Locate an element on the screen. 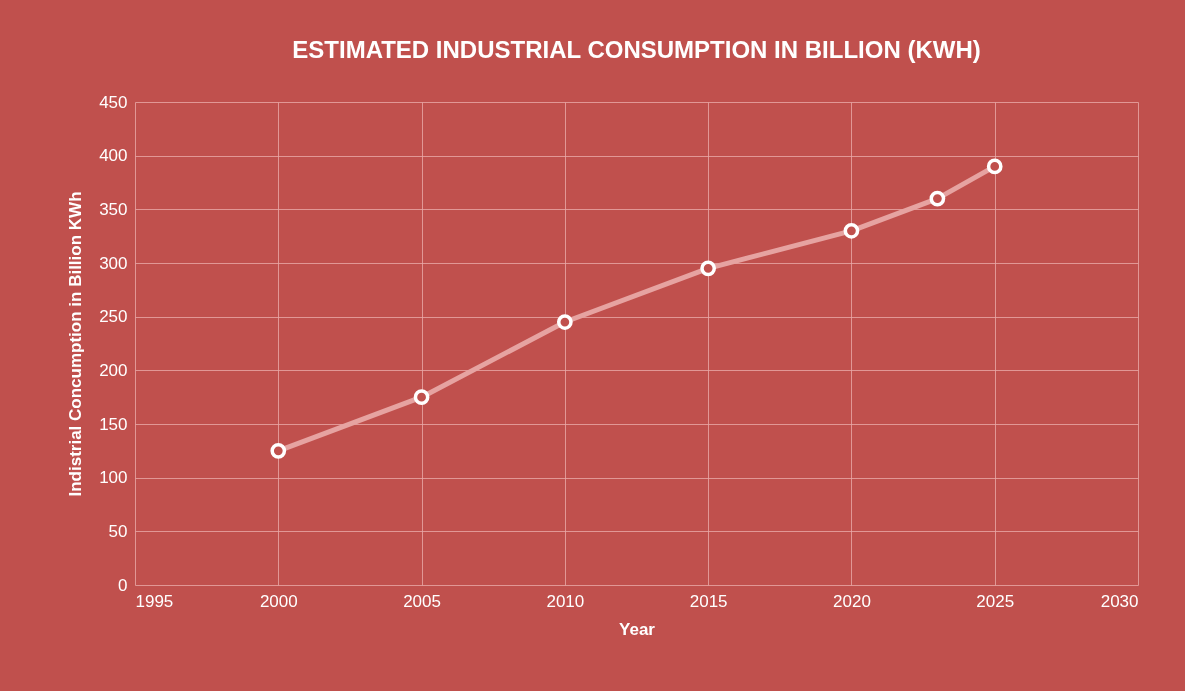 This screenshot has height=691, width=1185. y-tick-label: 300 is located at coordinates (113, 263).